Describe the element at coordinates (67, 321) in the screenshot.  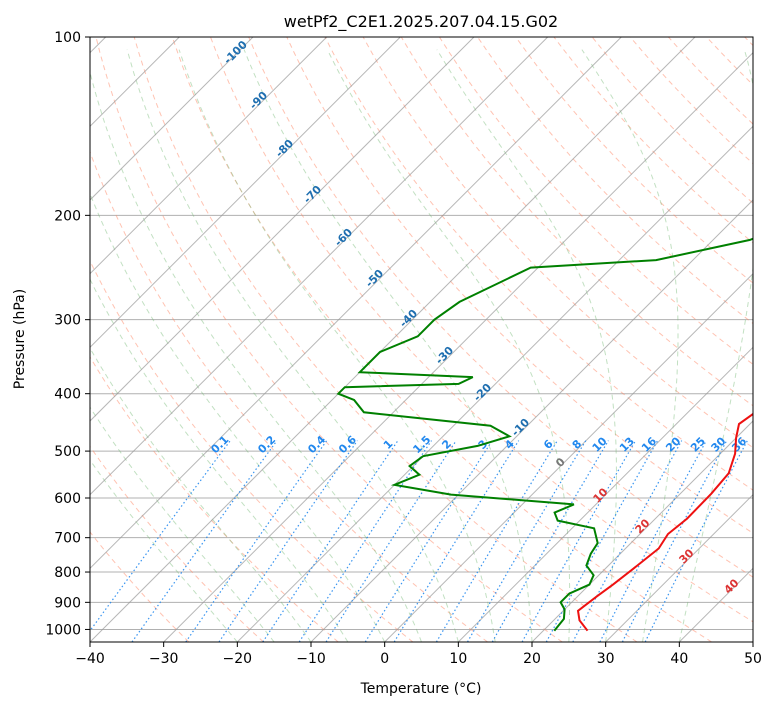
I see `y-tick-label: 300` at that location.